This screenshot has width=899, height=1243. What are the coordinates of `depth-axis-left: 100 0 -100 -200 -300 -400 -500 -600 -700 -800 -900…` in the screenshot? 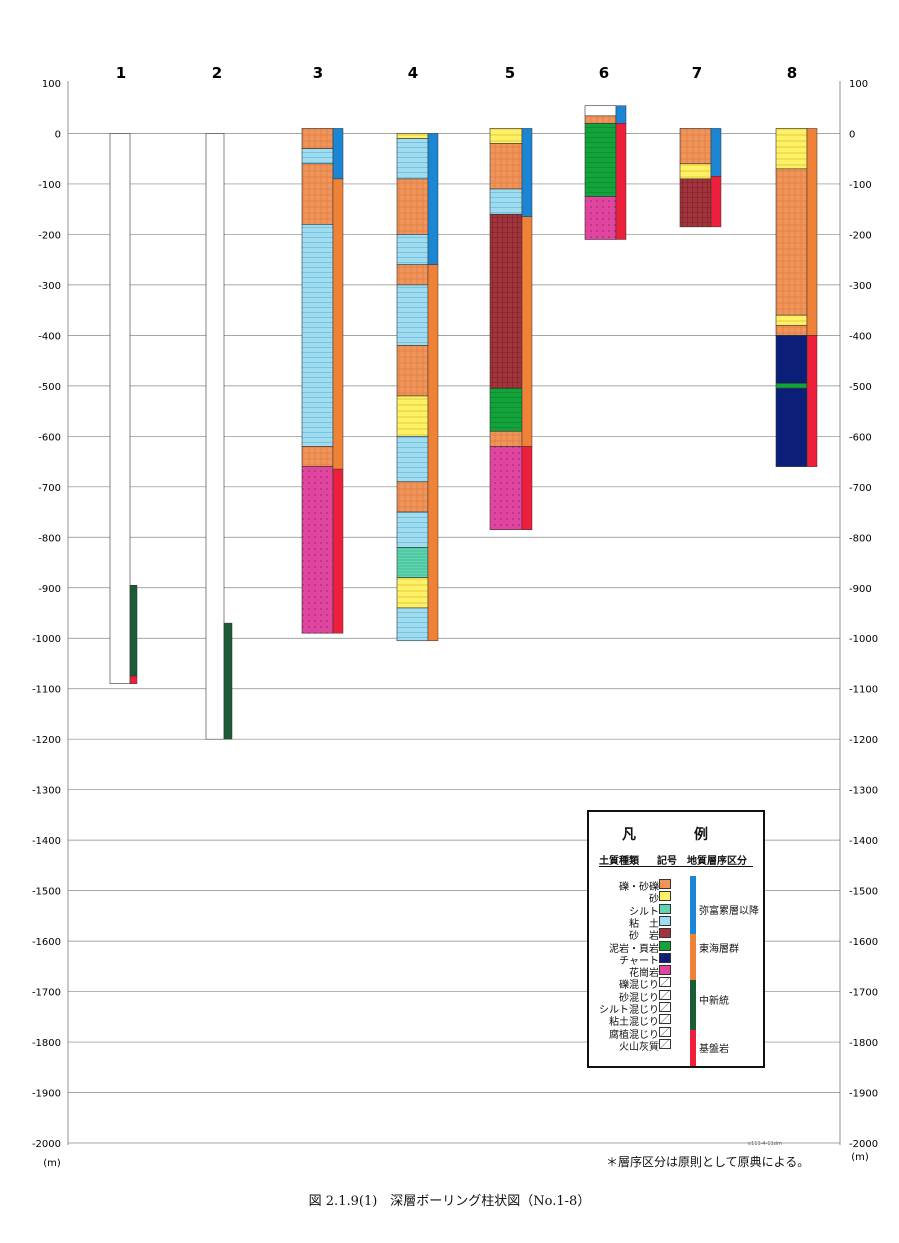 It's located at (50, 614).